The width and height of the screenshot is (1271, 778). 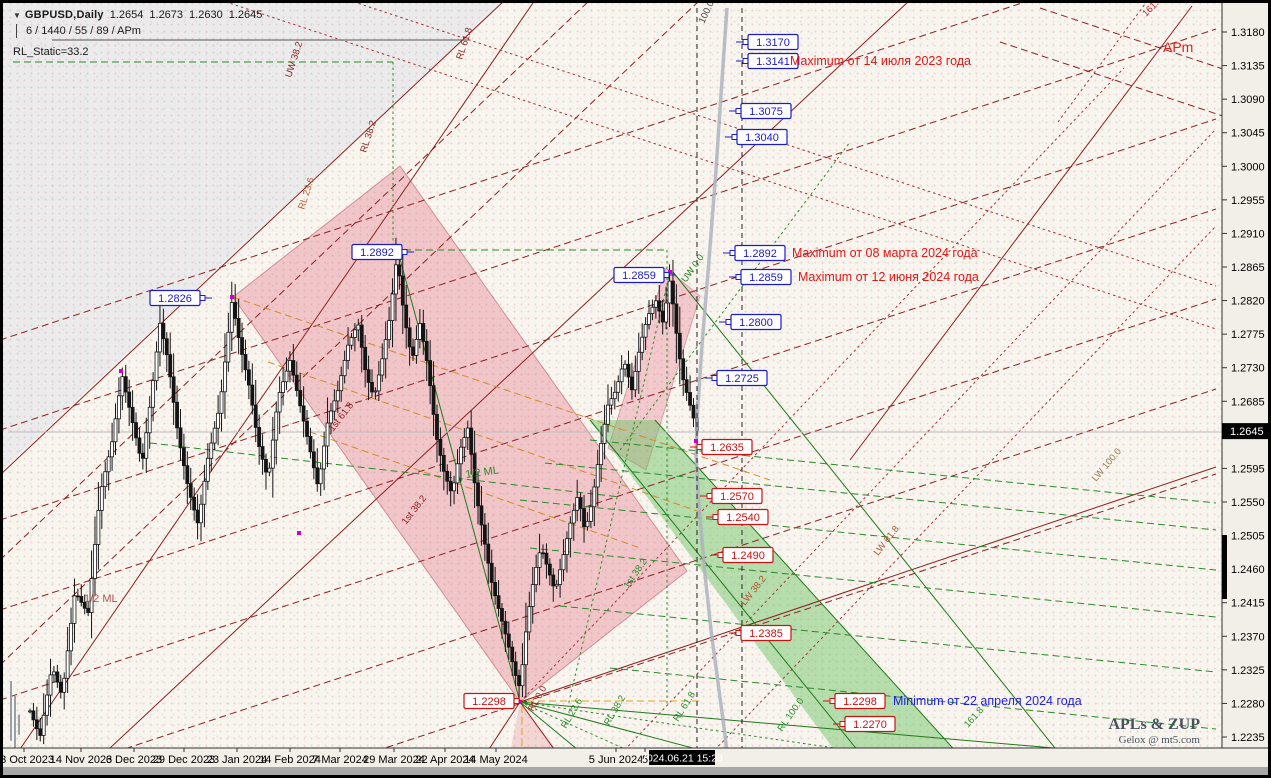 What do you see at coordinates (1248, 704) in the screenshot?
I see `price-tick: 1.2280` at bounding box center [1248, 704].